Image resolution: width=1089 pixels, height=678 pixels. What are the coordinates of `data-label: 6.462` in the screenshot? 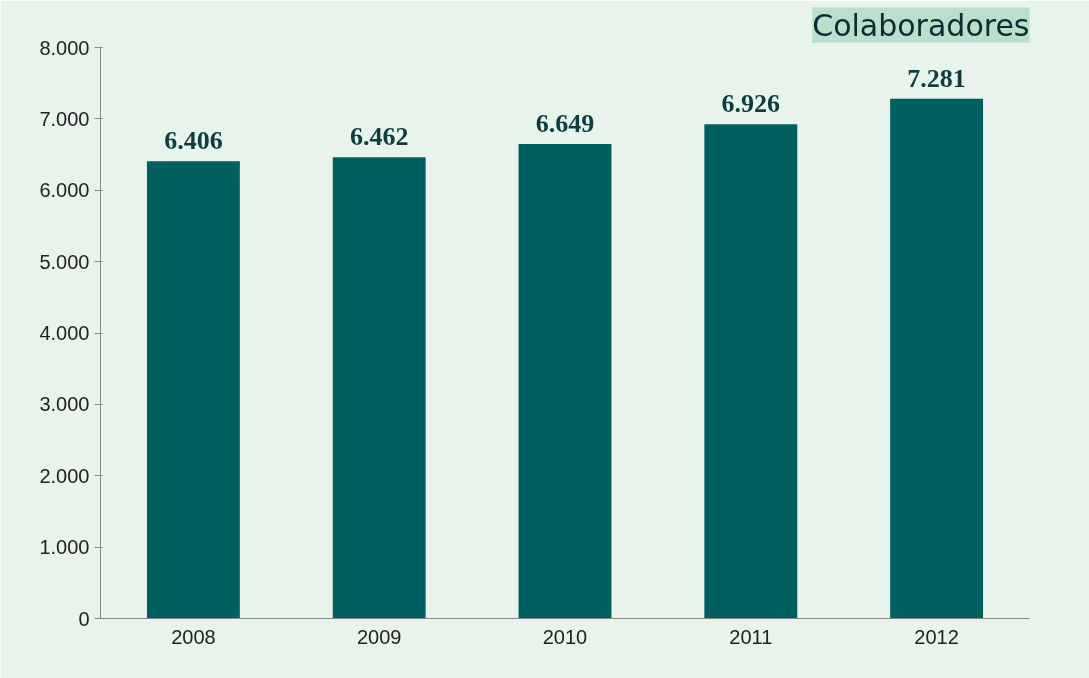 It's located at (379, 137).